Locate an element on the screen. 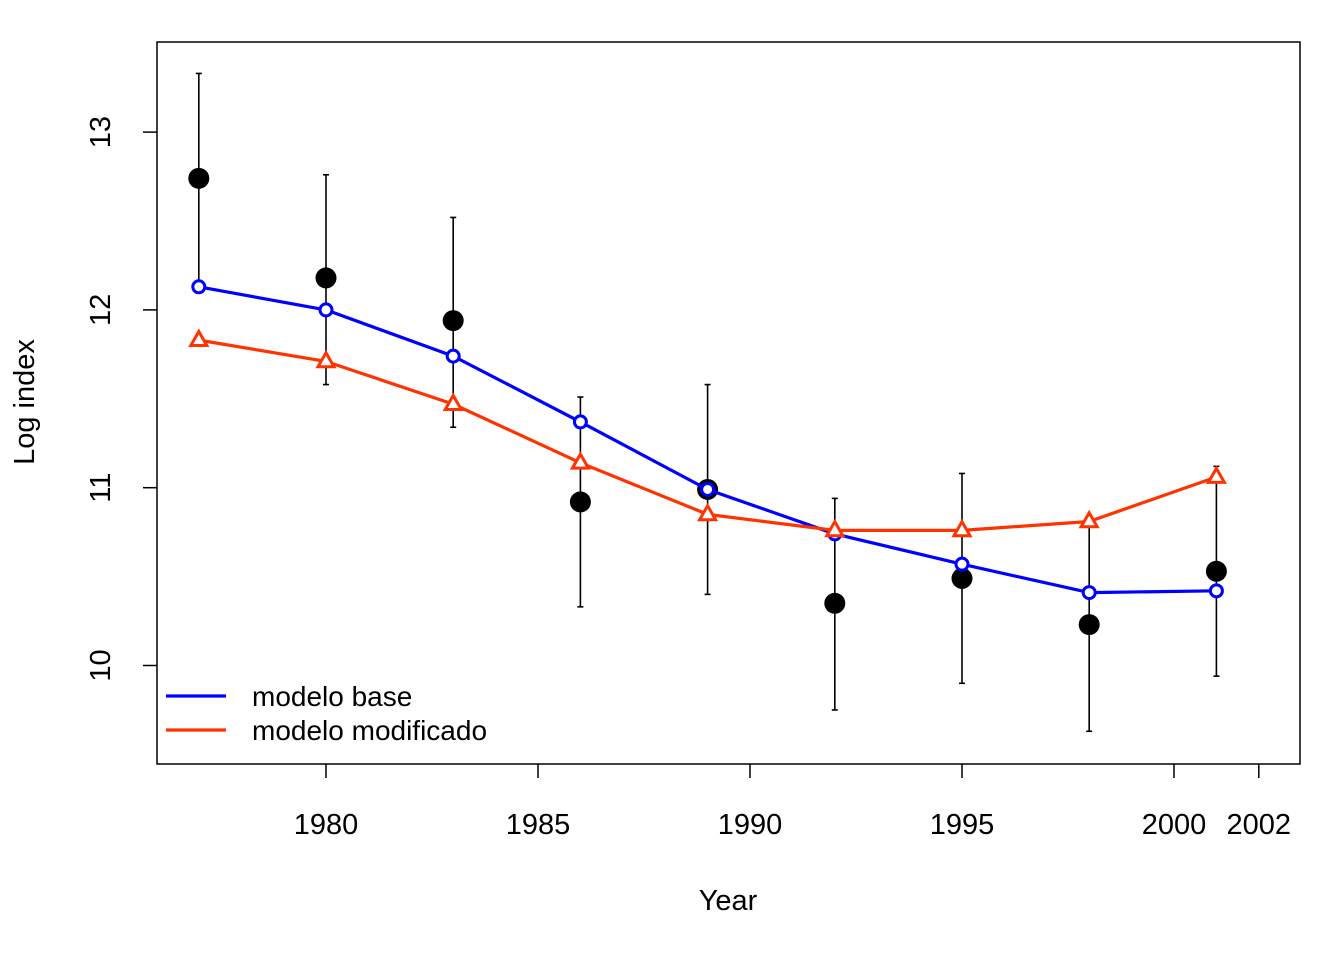  x-tick-label: 1995 is located at coordinates (962, 825).